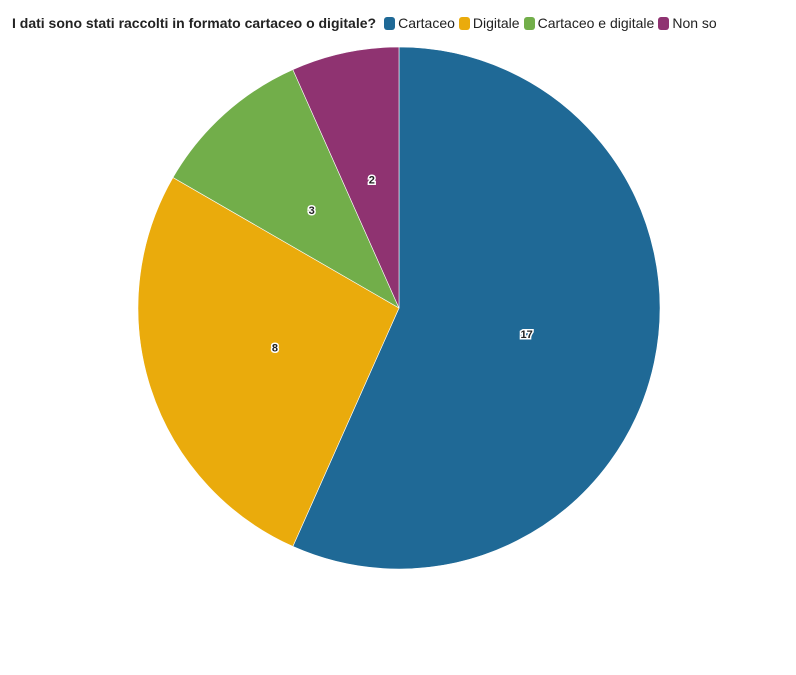 Image resolution: width=796 pixels, height=675 pixels. Describe the element at coordinates (312, 211) in the screenshot. I see `slice-value-label-cartaceo-e-digitale: 3` at that location.